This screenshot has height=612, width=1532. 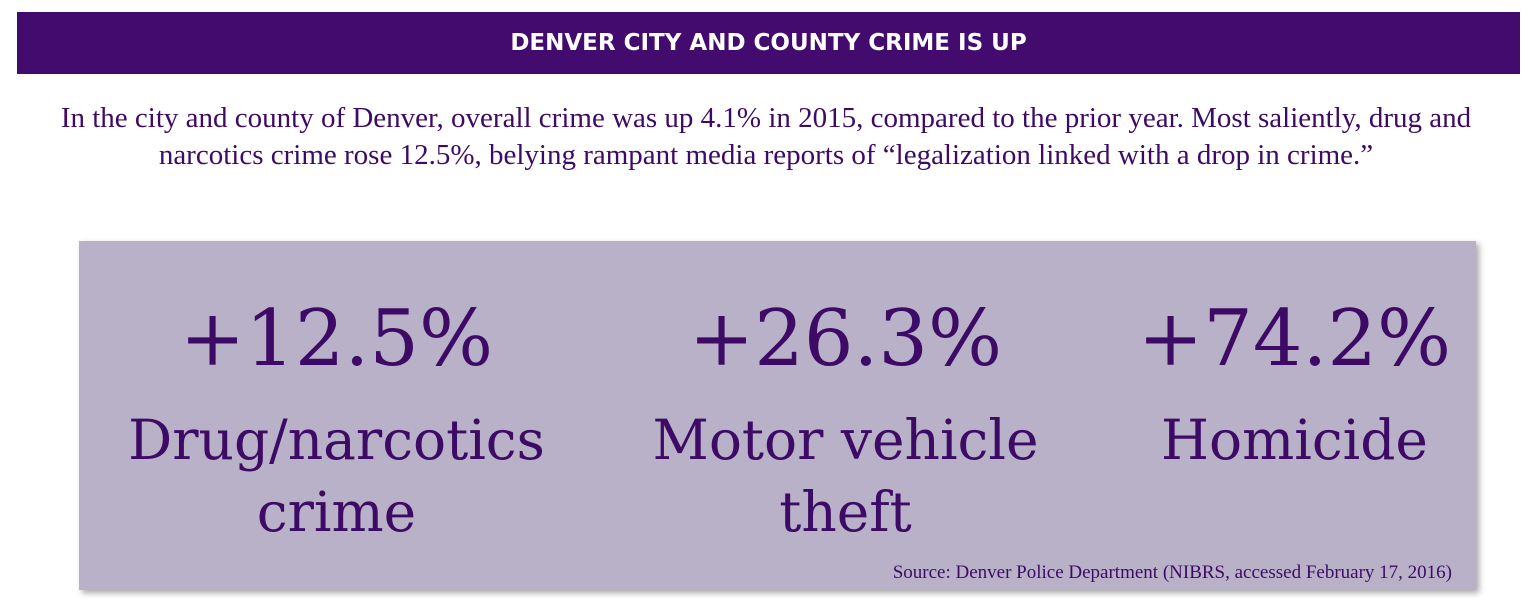 What do you see at coordinates (336, 339) in the screenshot?
I see `stat-value: +12.5%` at bounding box center [336, 339].